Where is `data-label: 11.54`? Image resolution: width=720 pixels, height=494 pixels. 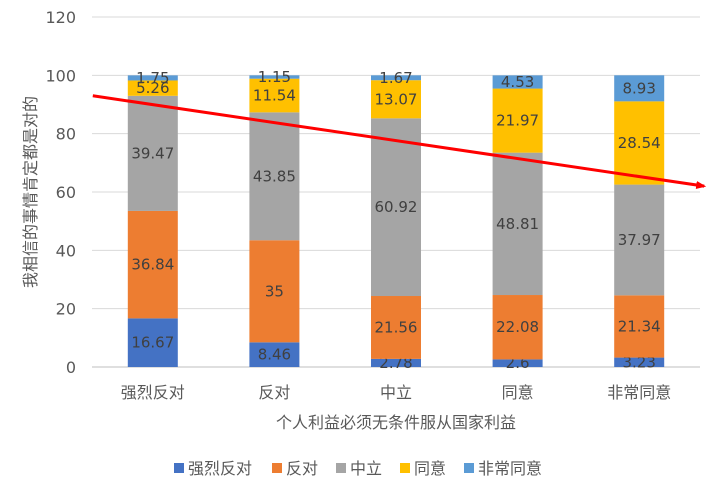 data-label: 11.54 is located at coordinates (274, 96).